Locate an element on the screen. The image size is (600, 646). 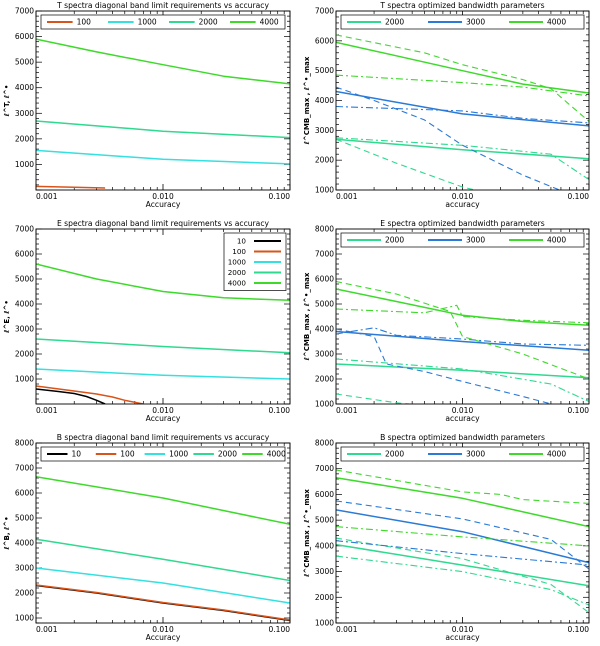
legend: 100 1000 2000 4000 is located at coordinates (163, 22).